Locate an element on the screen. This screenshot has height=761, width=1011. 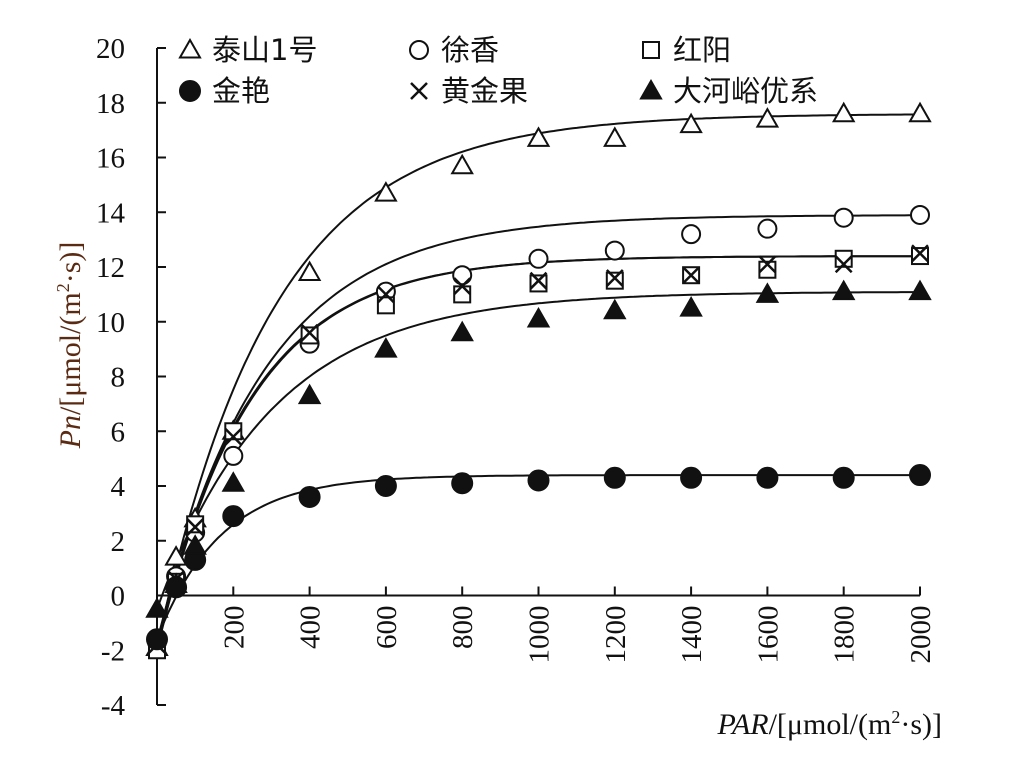
legend-label-2: 徐香 is located at coordinates (470, 50).